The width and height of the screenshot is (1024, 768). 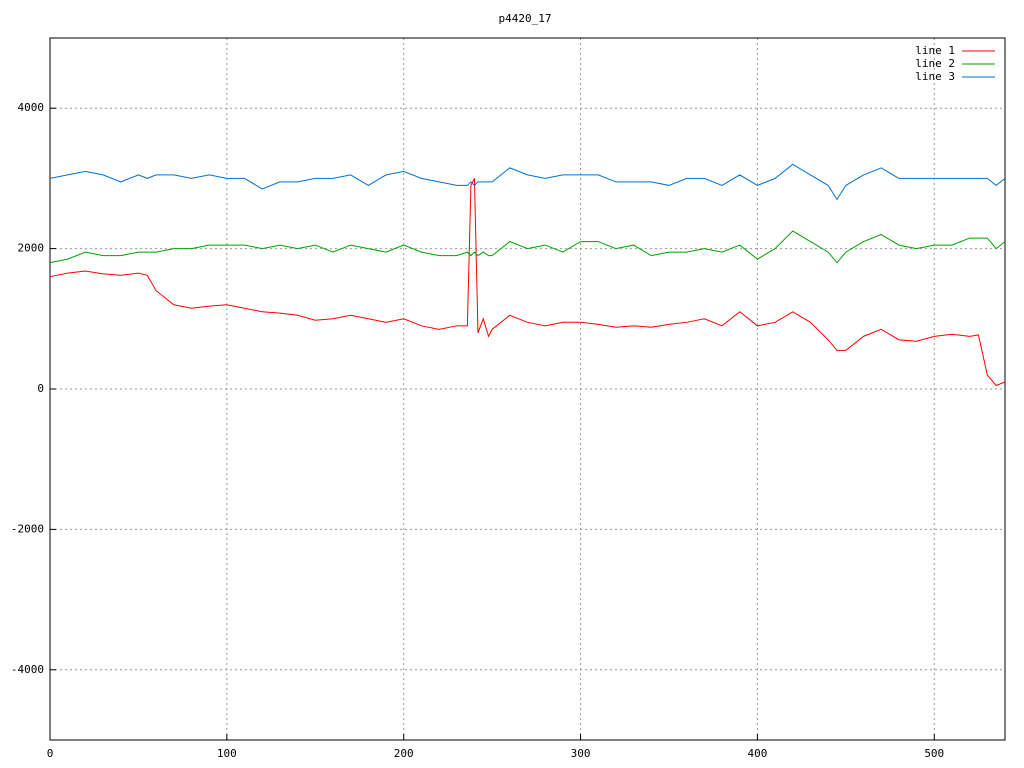 I want to click on y-tick-label: 2000, so click(x=31, y=248).